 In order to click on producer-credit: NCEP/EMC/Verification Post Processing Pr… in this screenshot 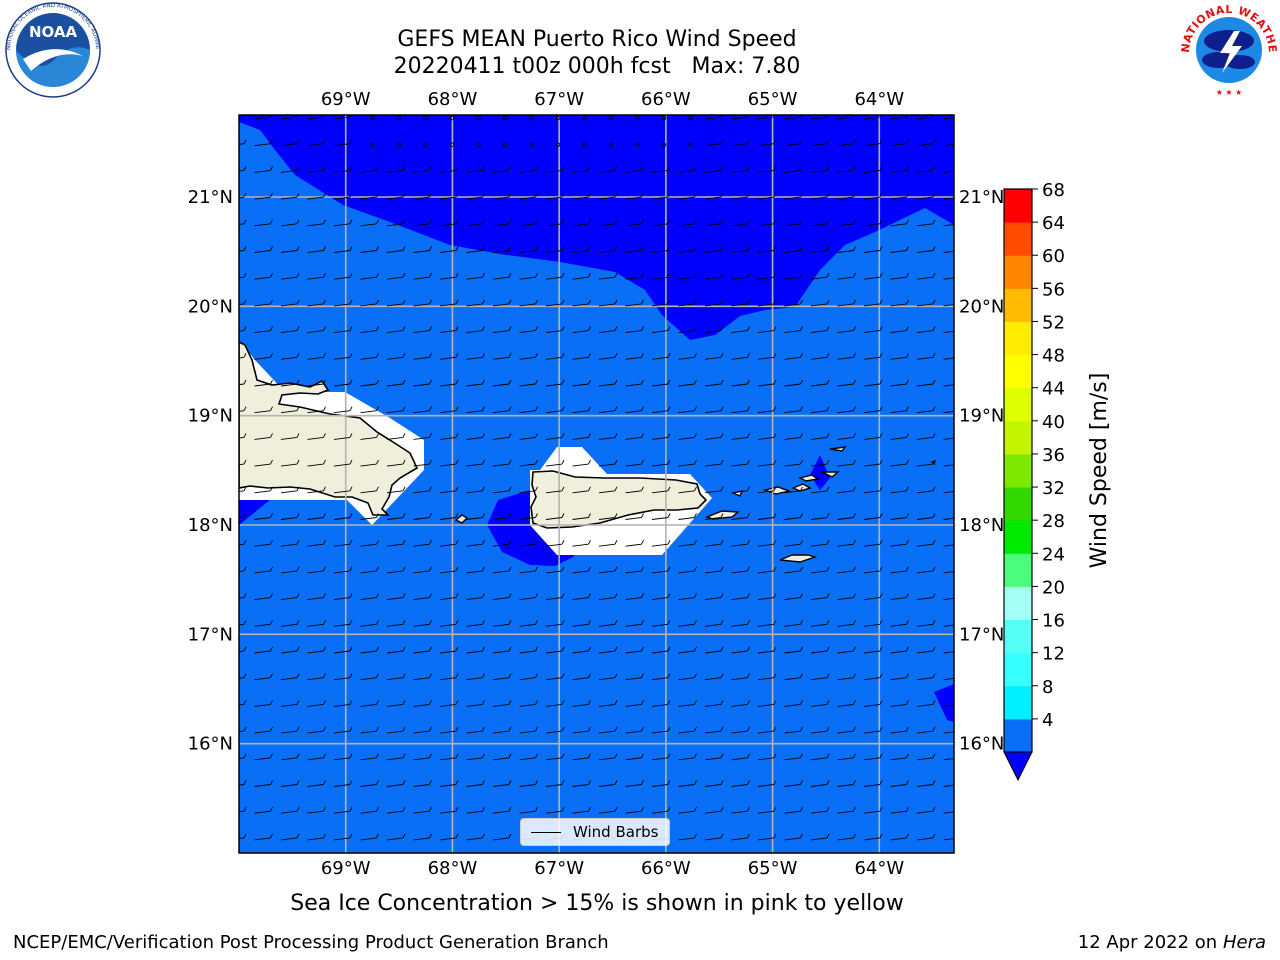, I will do `click(311, 942)`.